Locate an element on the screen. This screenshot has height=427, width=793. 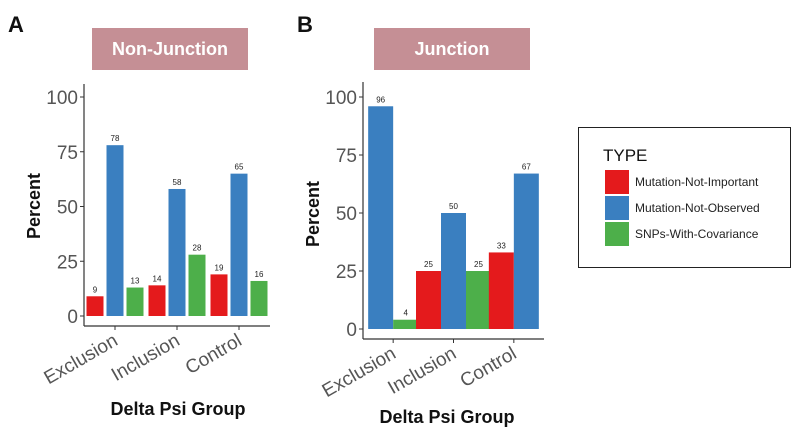
bar-value-label: 65 is located at coordinates (239, 167).